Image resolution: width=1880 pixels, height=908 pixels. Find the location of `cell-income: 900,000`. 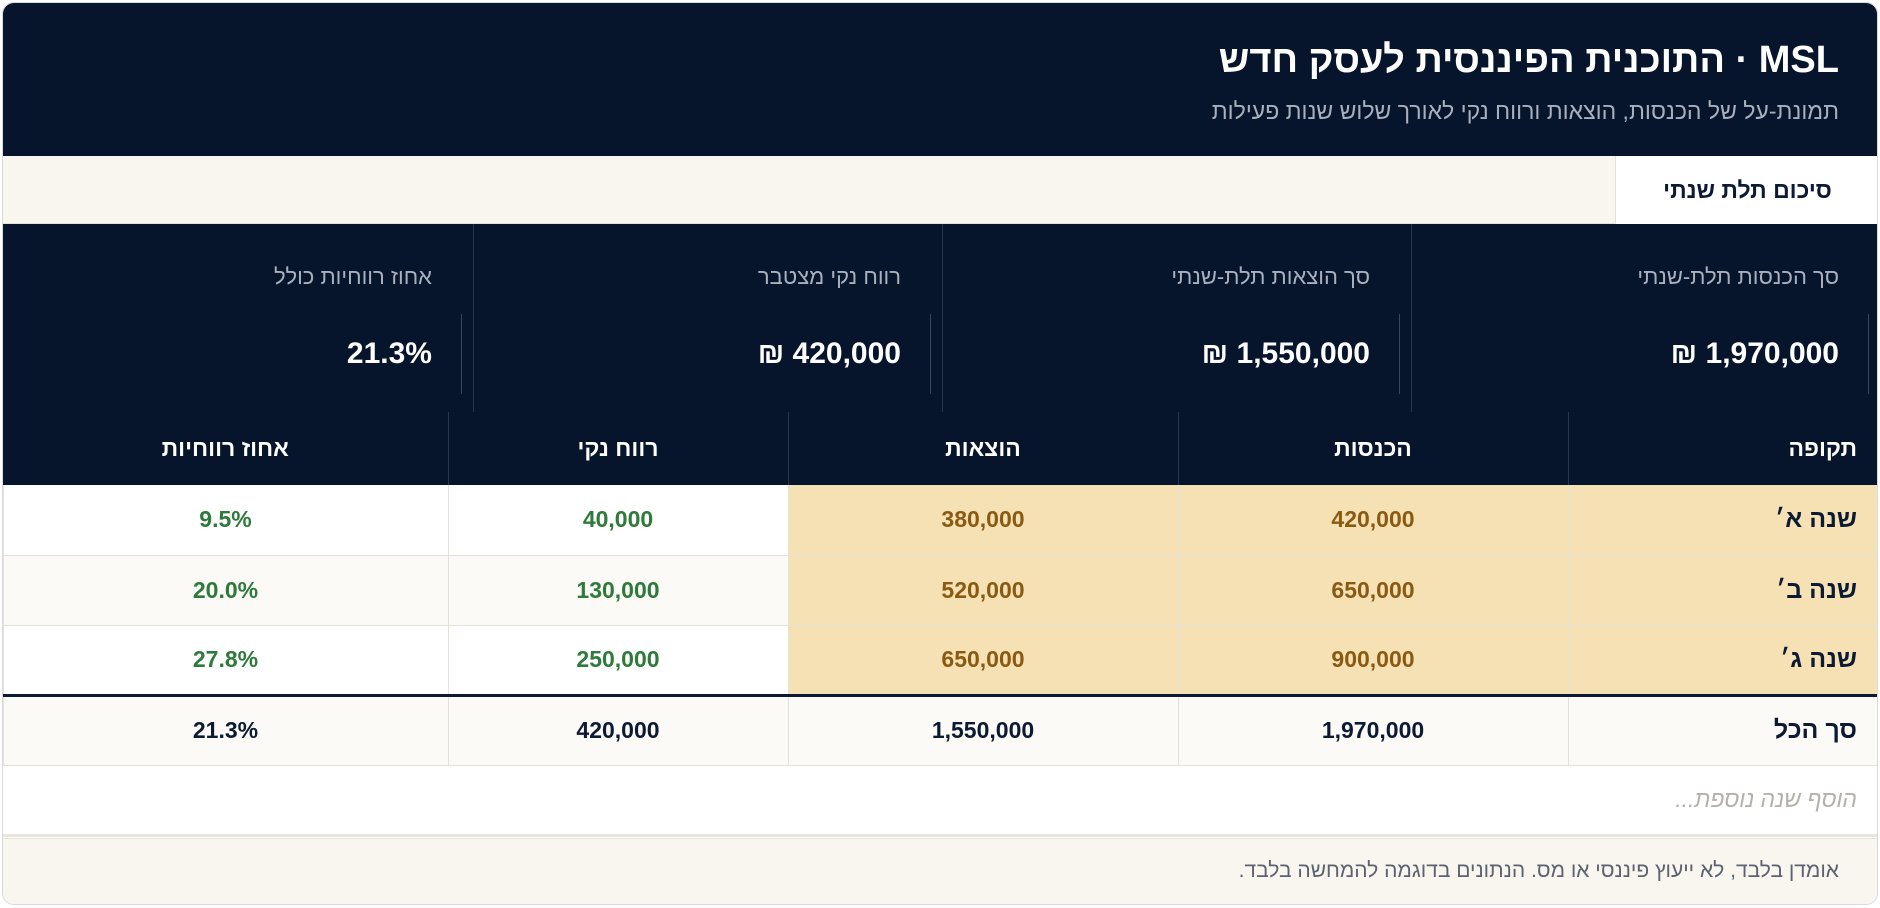

cell-income: 900,000 is located at coordinates (1372, 660).